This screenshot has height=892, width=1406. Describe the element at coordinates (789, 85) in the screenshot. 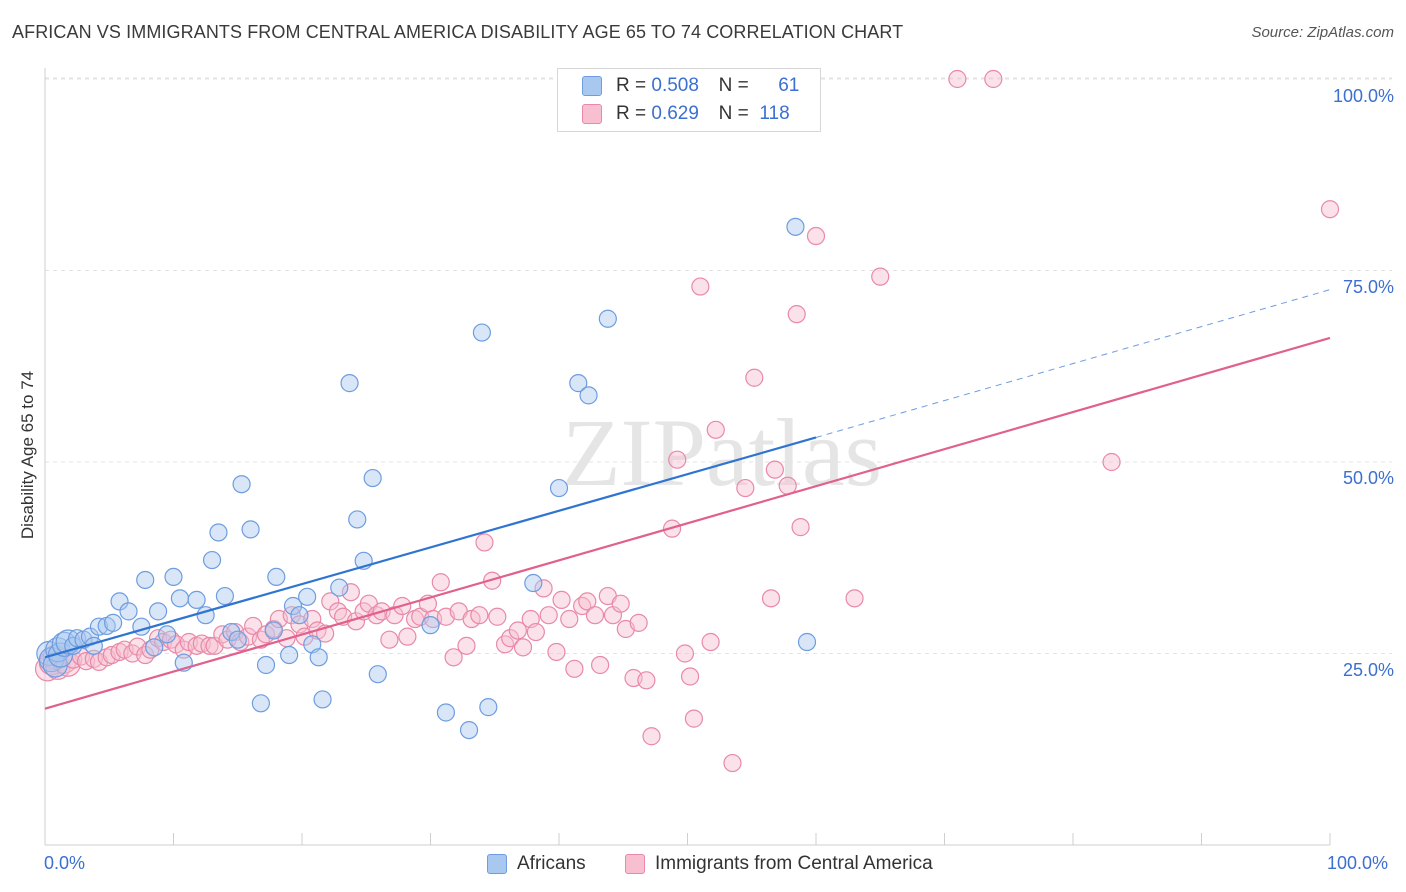

I see `n-value: 61` at that location.